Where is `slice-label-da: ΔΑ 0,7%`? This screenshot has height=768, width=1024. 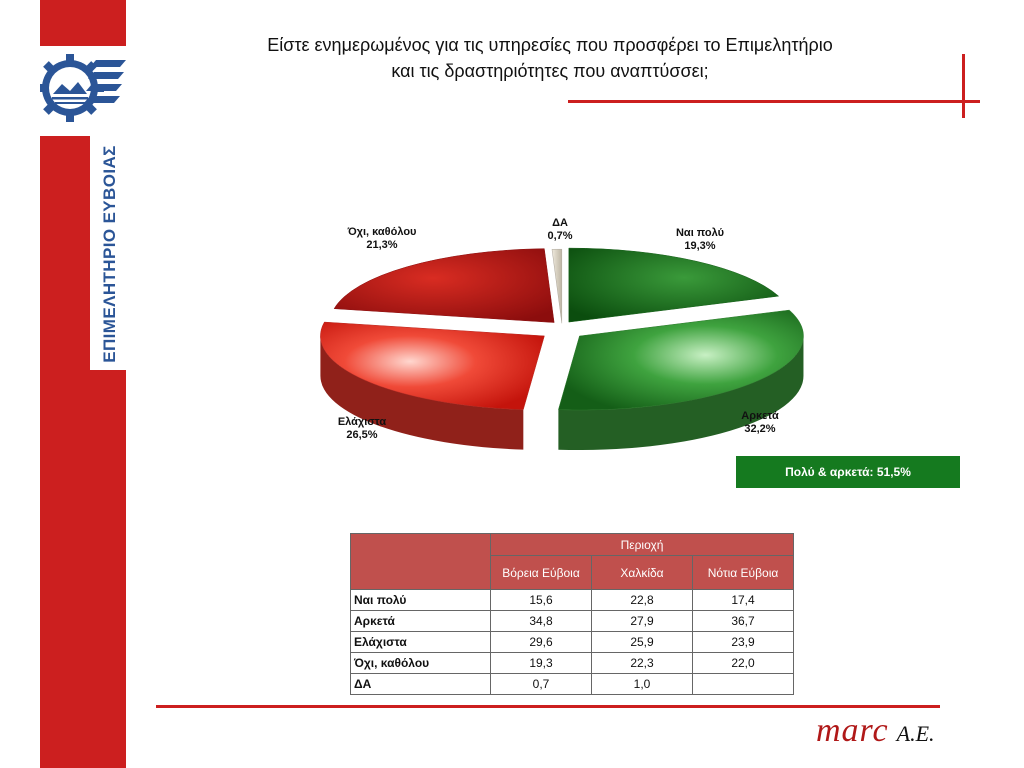
slice-label-da: ΔΑ 0,7% is located at coordinates (560, 229).